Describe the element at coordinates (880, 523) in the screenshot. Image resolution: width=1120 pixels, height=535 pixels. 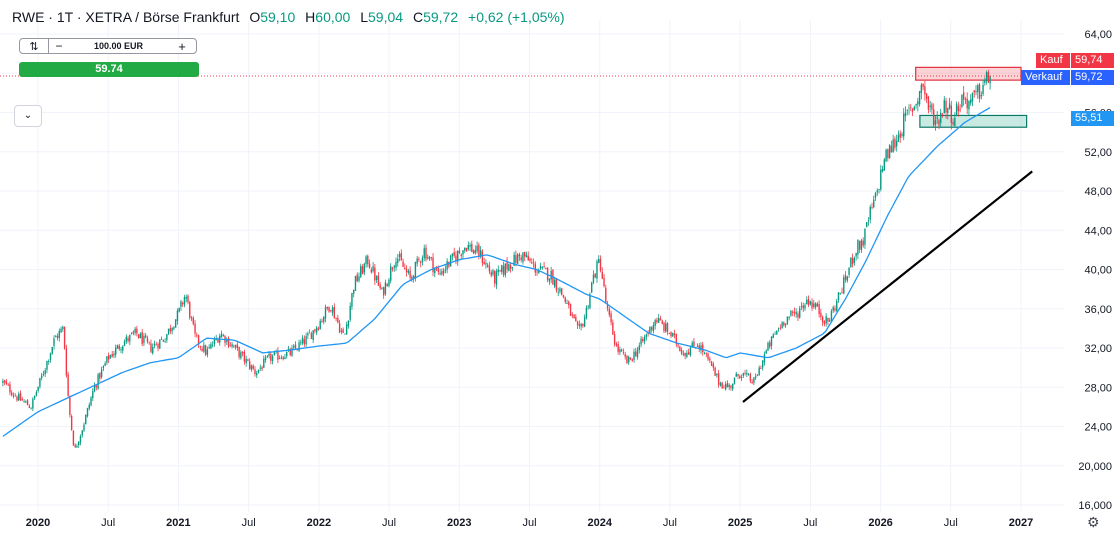
I see `x-tick-label: 2026` at that location.